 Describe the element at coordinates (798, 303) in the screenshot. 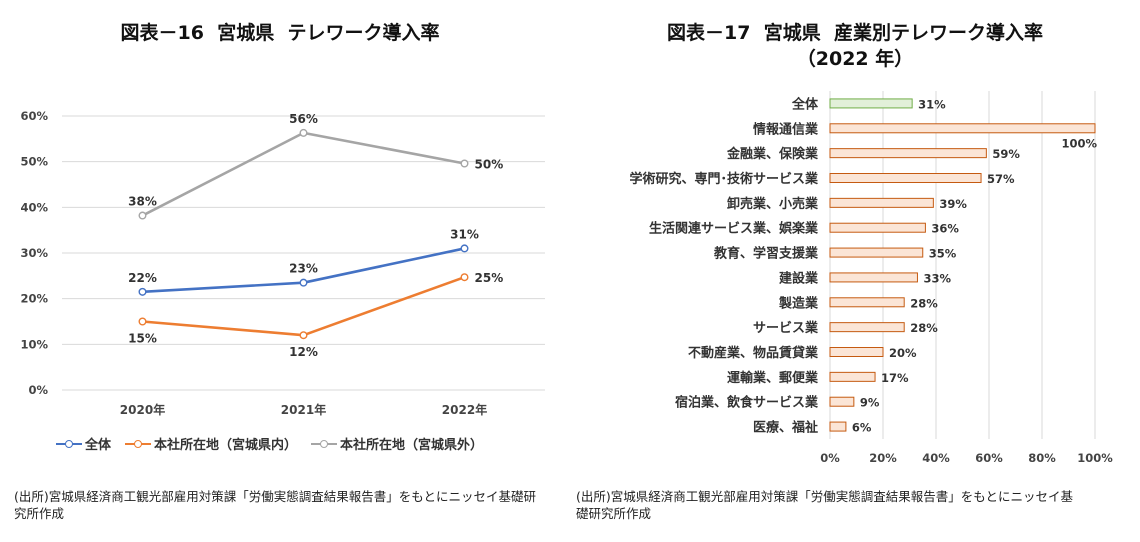

I see `category-label: 製造業` at that location.